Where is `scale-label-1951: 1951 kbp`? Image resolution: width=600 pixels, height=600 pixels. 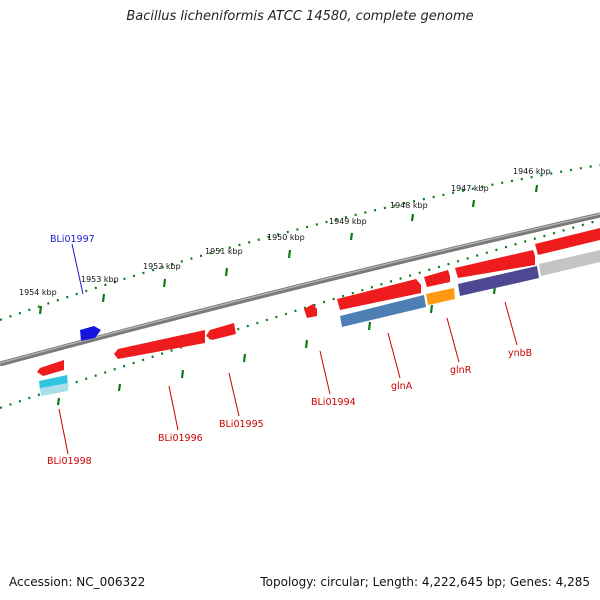
scale-label-1951: 1951 kbp is located at coordinates (224, 251).